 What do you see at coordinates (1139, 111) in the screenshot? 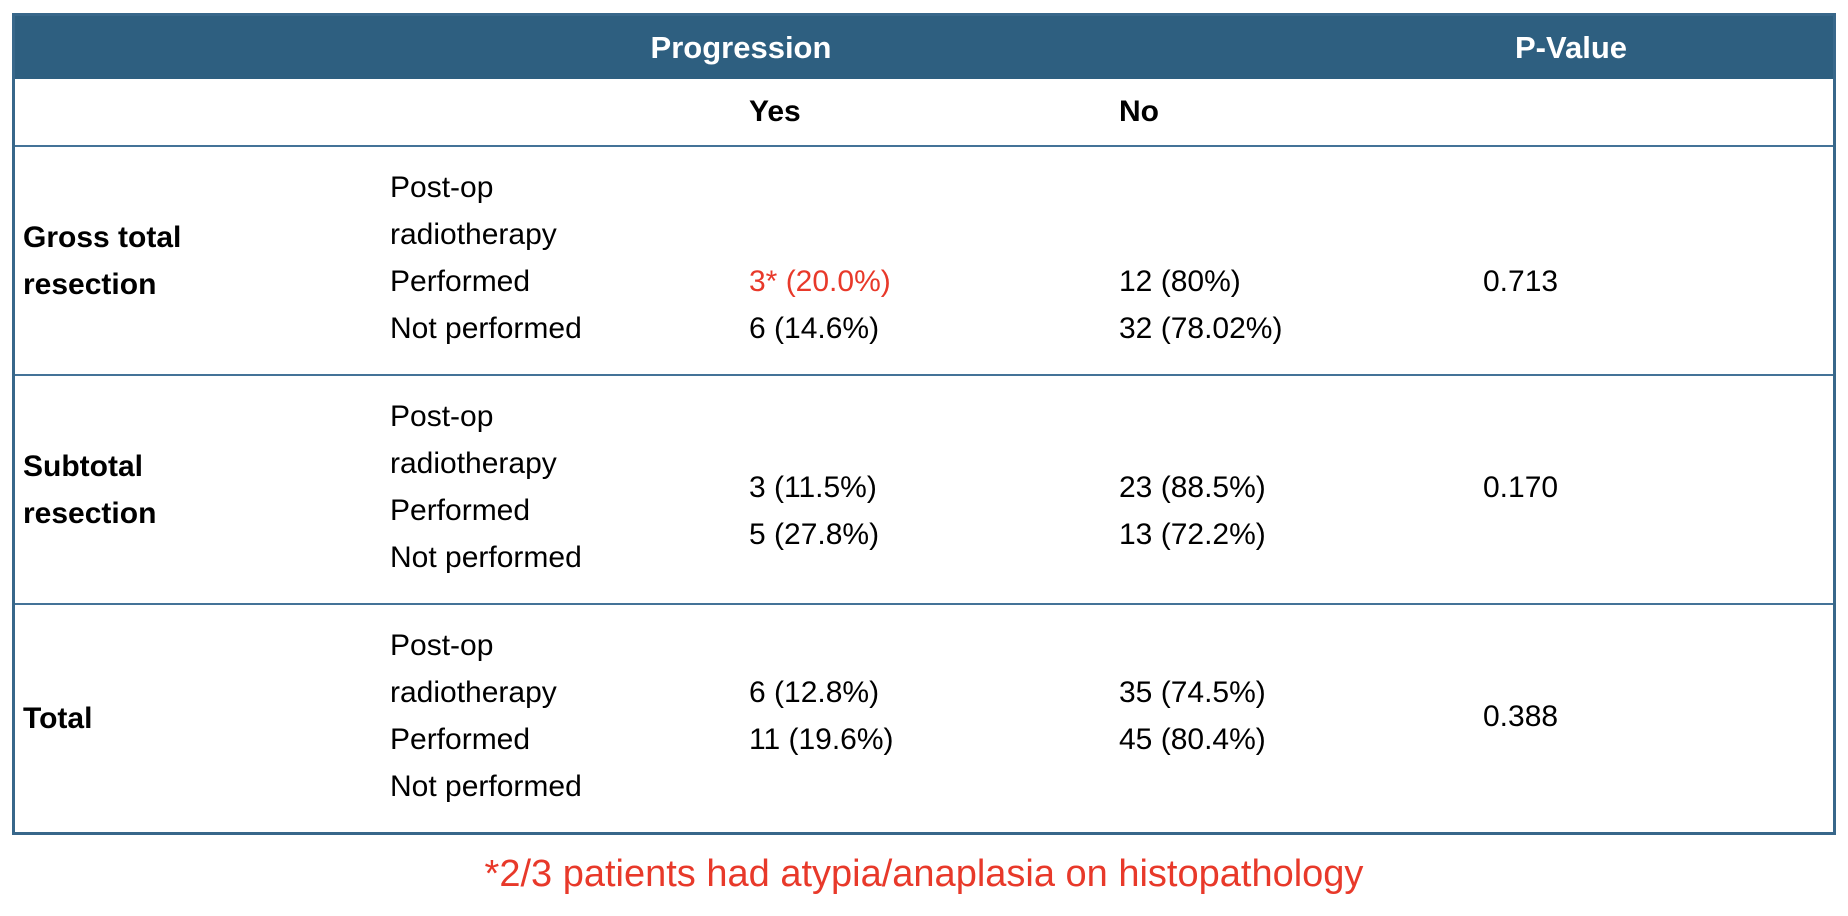
I see `subheader-no: No` at bounding box center [1139, 111].